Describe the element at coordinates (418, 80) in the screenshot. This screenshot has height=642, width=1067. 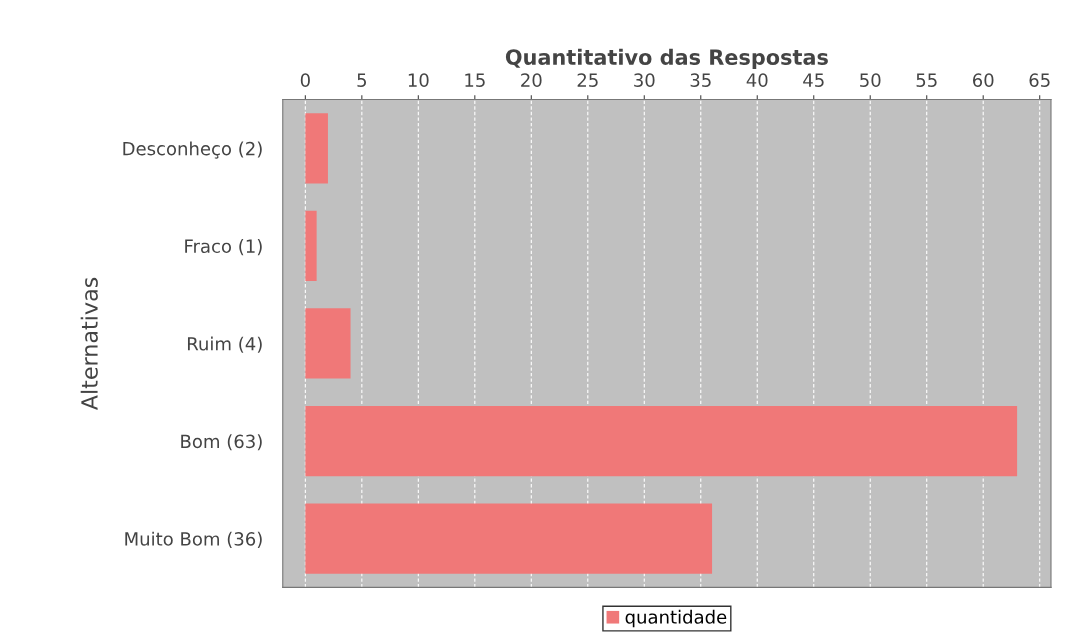
I see `x-tick-label: 10` at that location.